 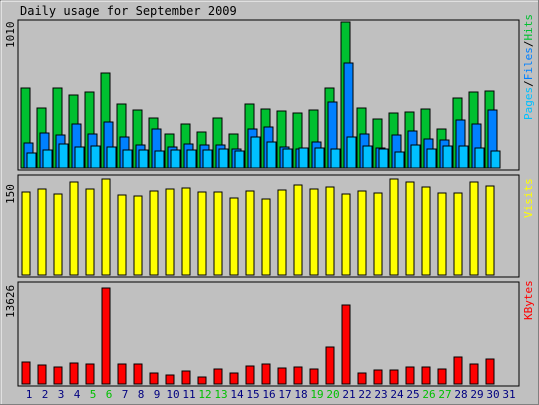 What do you see at coordinates (364, 394) in the screenshot?
I see `day-label: 22` at bounding box center [364, 394].